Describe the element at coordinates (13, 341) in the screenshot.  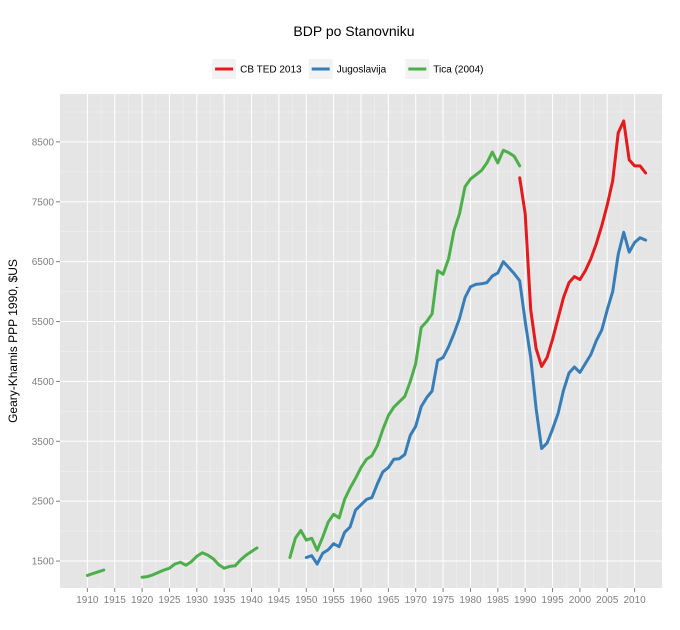
I see `y-axis-label: Geary-Khamis PPP 1990, $US` at that location.